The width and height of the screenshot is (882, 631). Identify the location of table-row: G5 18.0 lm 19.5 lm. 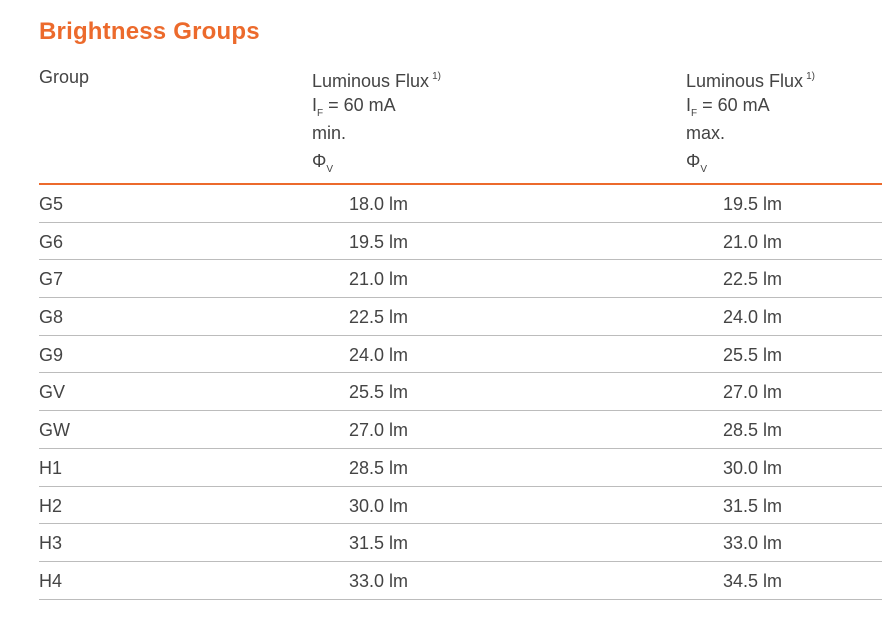
(460, 204).